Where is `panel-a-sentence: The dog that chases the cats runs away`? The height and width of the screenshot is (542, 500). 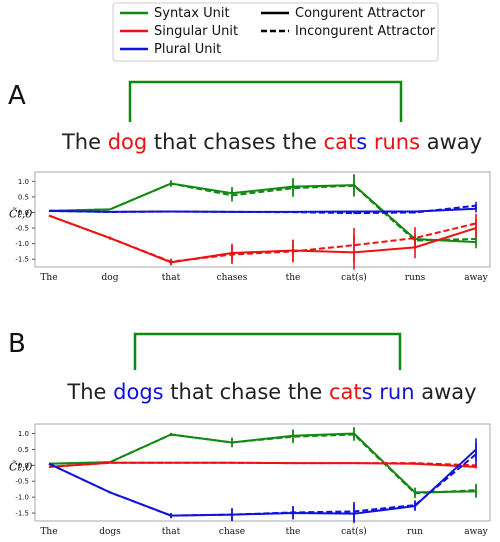
panel-a-sentence: The dog that chases the cats runs away is located at coordinates (271, 142).